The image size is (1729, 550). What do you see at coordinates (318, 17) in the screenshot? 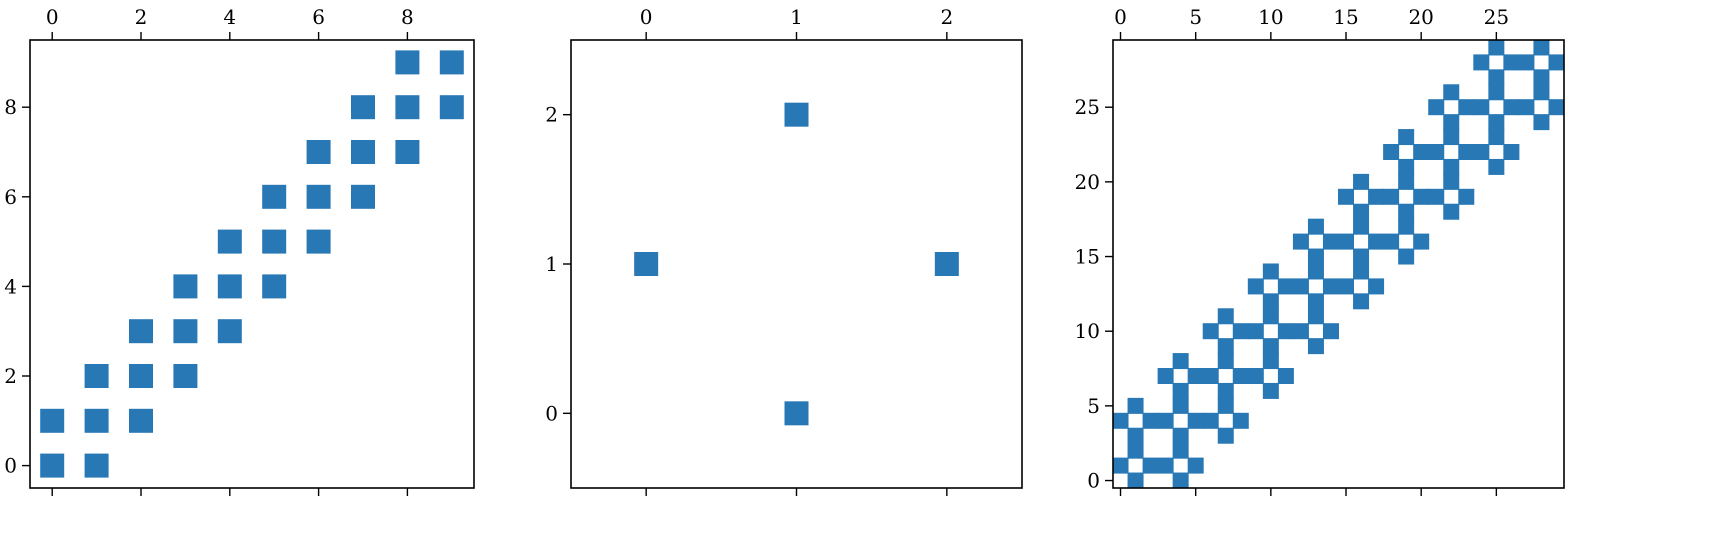
I see `x-tick-label: 6` at bounding box center [318, 17].